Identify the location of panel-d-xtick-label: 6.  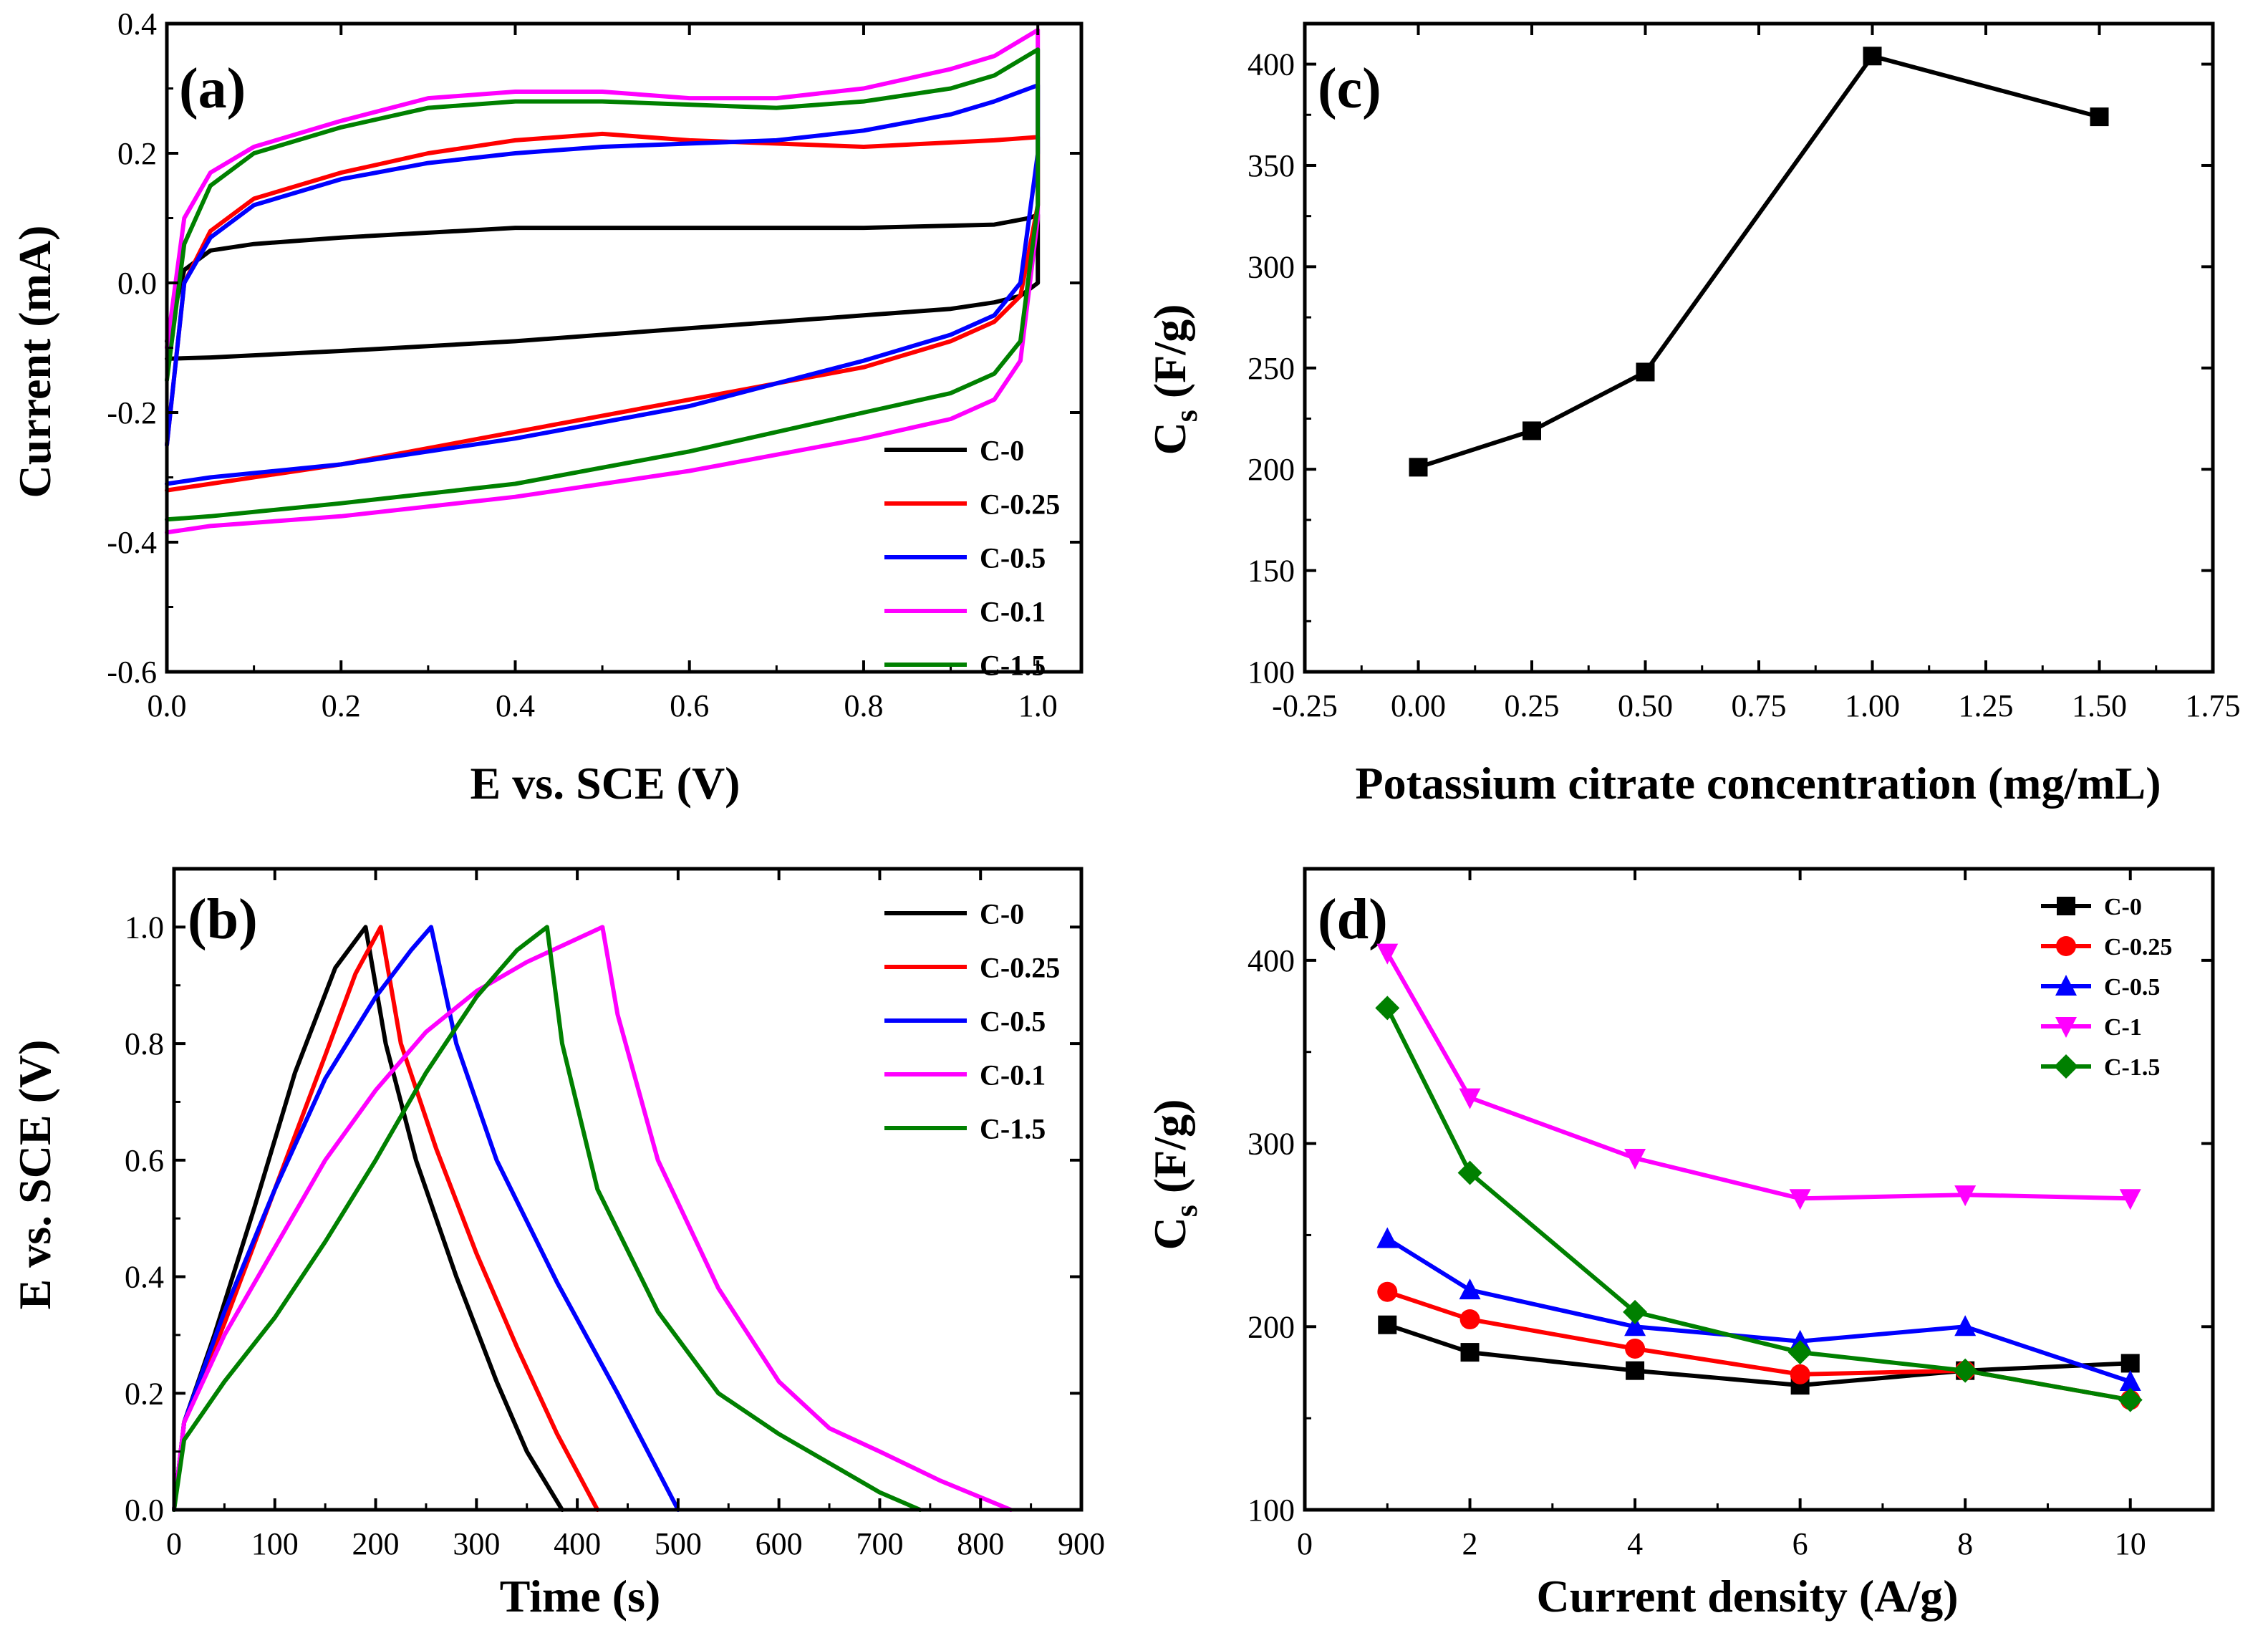
(1800, 1543).